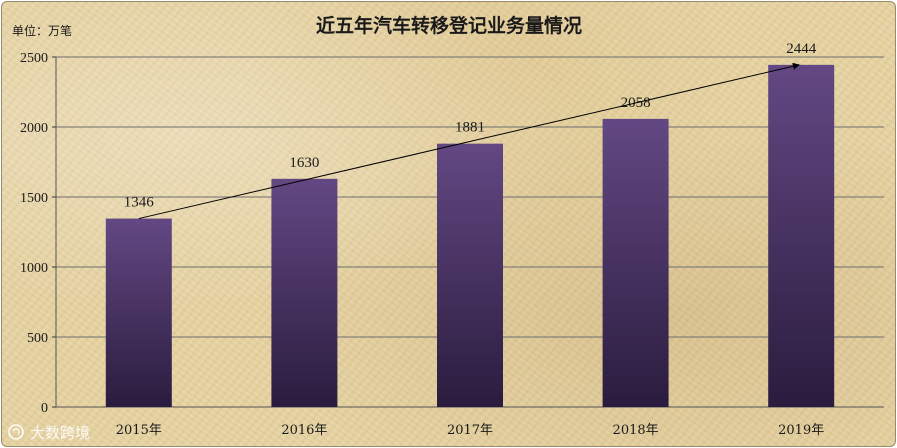 The height and width of the screenshot is (448, 897). I want to click on x-tick-label: 2018年, so click(636, 430).